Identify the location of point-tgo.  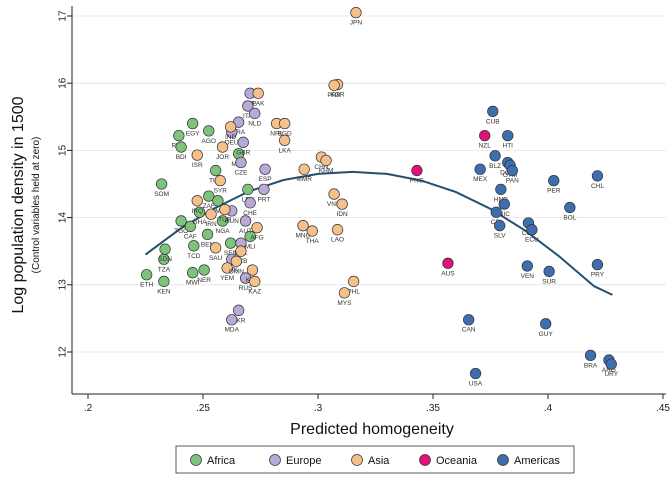
(181, 221).